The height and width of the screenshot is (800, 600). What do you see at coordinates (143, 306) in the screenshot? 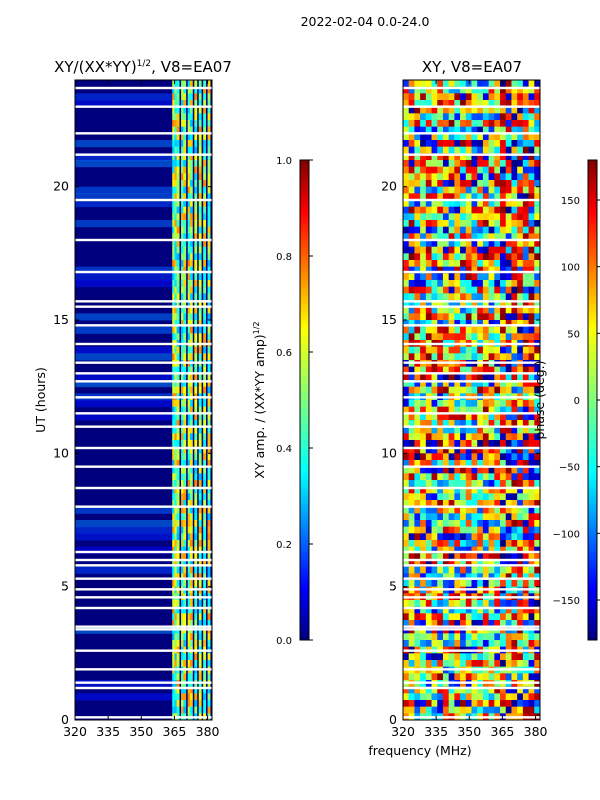
I see `flagged-row` at bounding box center [143, 306].